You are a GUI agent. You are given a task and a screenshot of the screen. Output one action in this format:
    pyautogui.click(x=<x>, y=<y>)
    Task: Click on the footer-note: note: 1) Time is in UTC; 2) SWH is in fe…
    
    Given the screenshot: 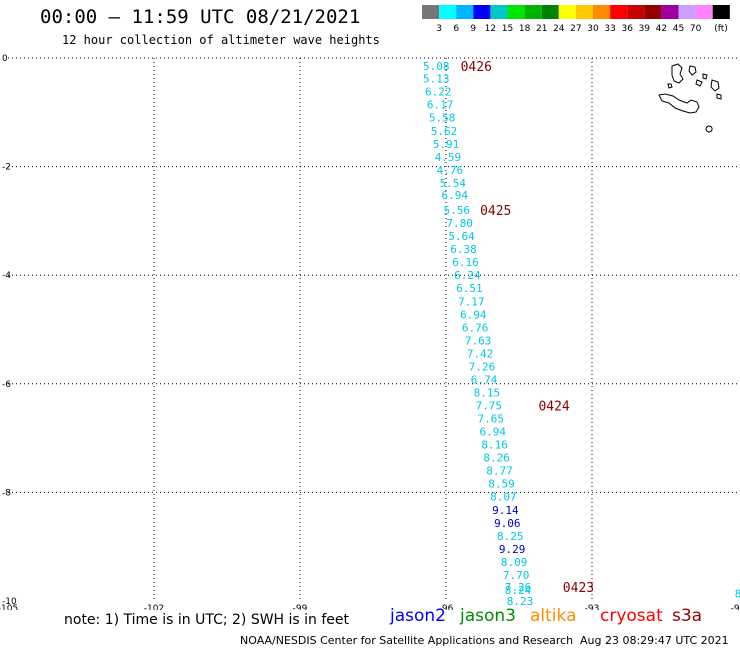 What is the action you would take?
    pyautogui.click(x=207, y=620)
    